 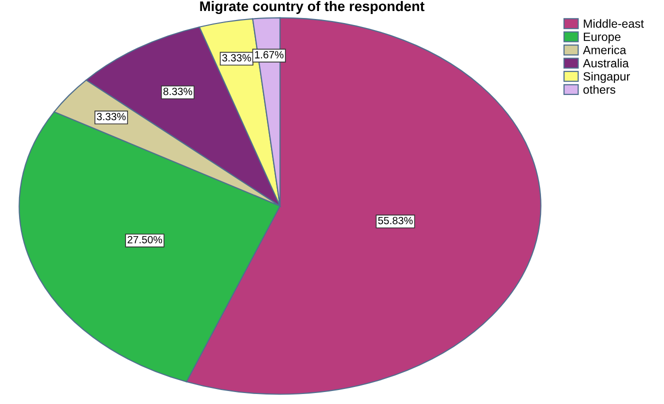 What do you see at coordinates (614, 23) in the screenshot?
I see `legend-label: Middle-east` at bounding box center [614, 23].